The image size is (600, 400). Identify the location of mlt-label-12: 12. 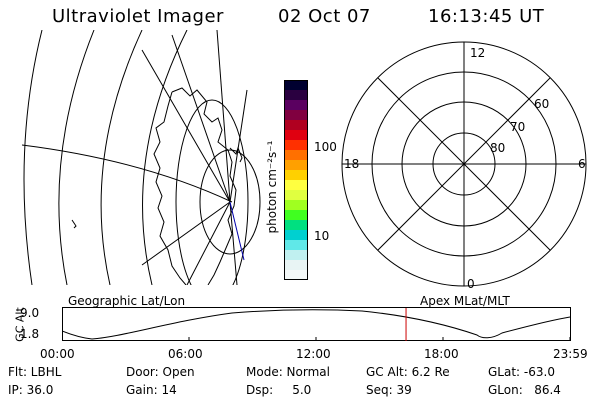
(478, 53).